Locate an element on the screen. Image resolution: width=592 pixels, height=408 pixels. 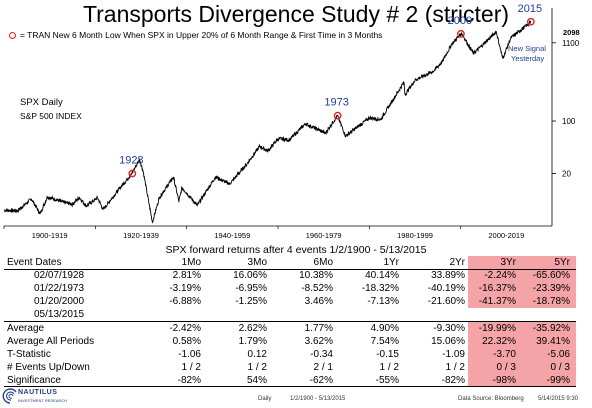
x-tick-label: 1900-1919 is located at coordinates (50, 235).